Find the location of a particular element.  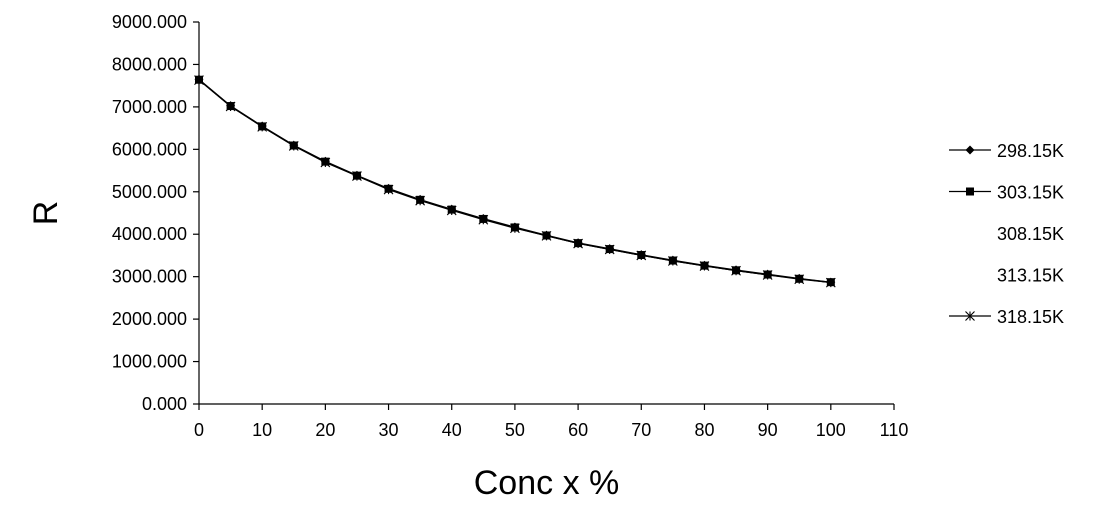

y-tick-label: 4000.000 is located at coordinates (149, 234).